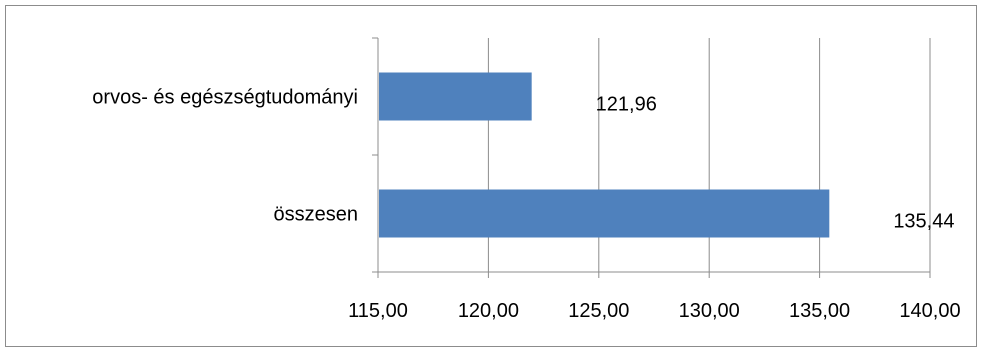 The image size is (984, 353). I want to click on x-tick-label: 125,00, so click(598, 311).